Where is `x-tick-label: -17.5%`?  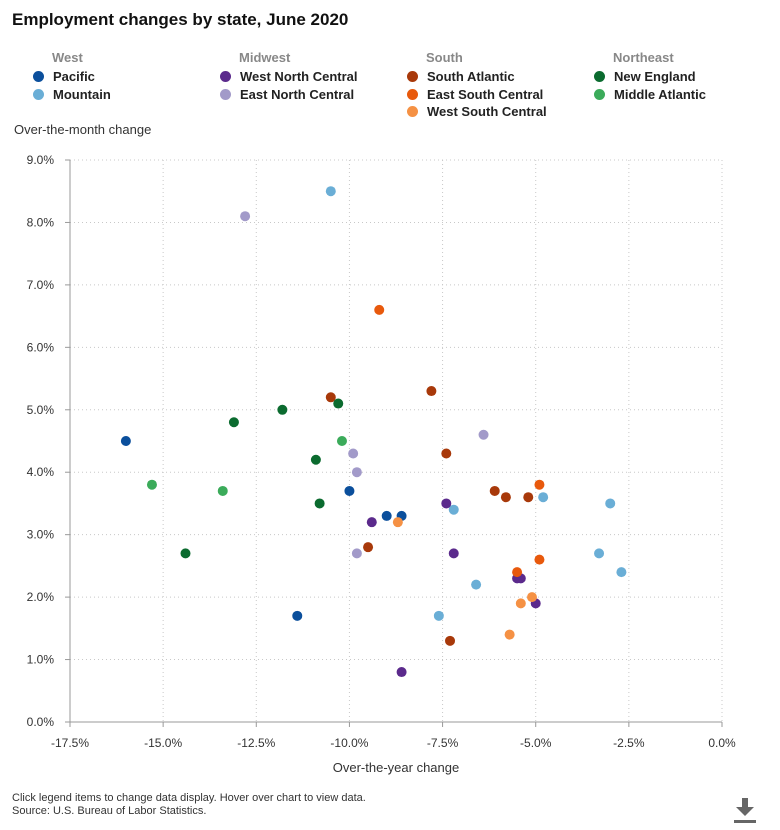
x-tick-label: -17.5% is located at coordinates (70, 743).